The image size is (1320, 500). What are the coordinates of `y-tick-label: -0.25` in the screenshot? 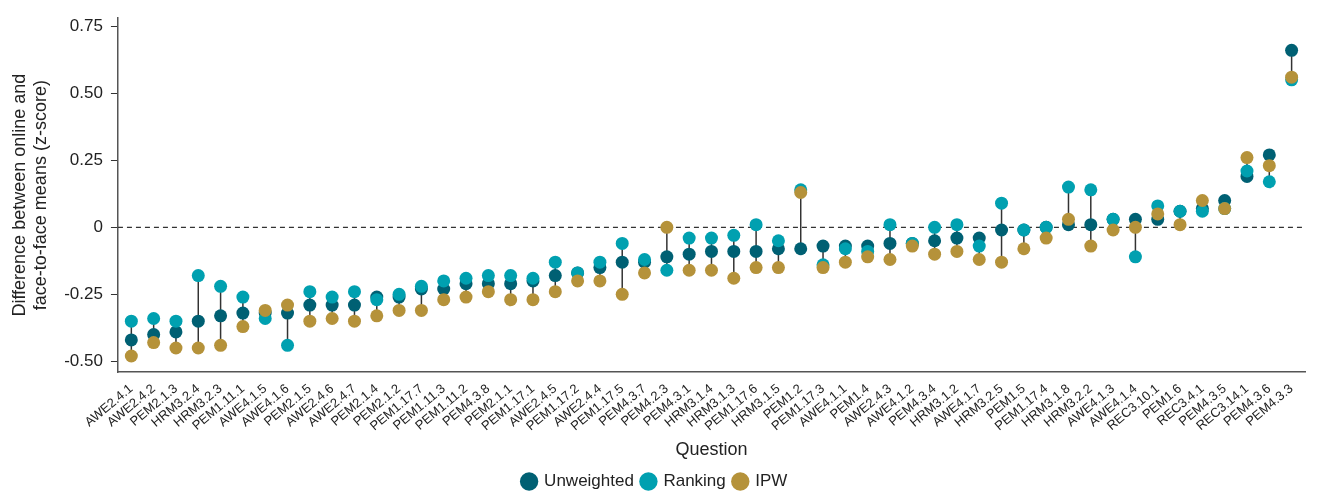 It's located at (83, 294).